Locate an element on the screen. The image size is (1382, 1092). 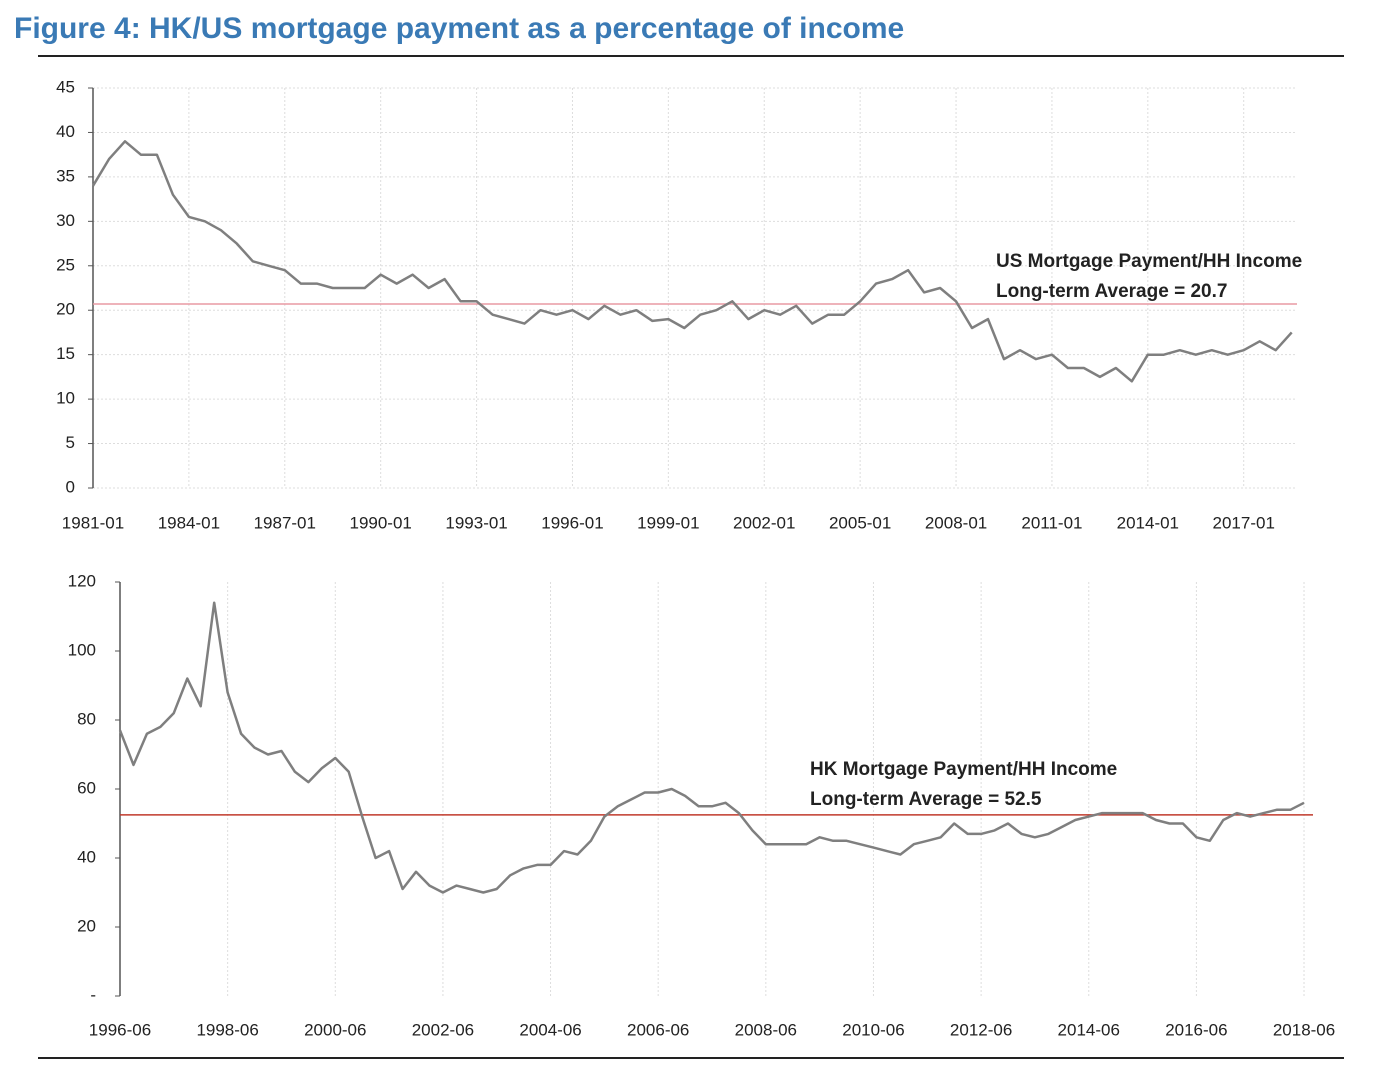
x-tick-label: 1984-01 is located at coordinates (189, 522).